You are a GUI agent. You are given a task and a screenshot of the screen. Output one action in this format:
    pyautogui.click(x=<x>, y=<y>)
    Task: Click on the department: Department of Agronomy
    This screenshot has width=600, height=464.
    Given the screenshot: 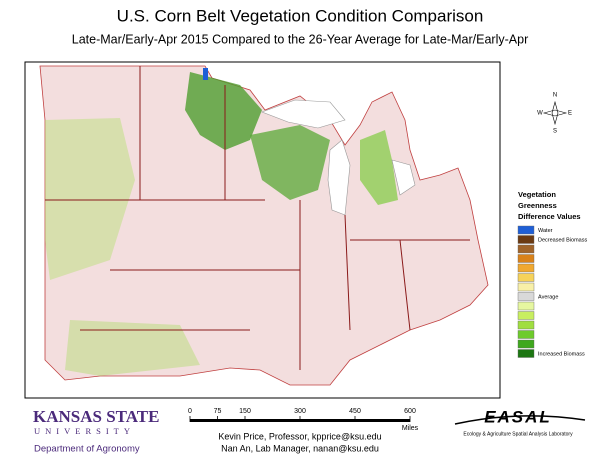 What is the action you would take?
    pyautogui.click(x=87, y=449)
    